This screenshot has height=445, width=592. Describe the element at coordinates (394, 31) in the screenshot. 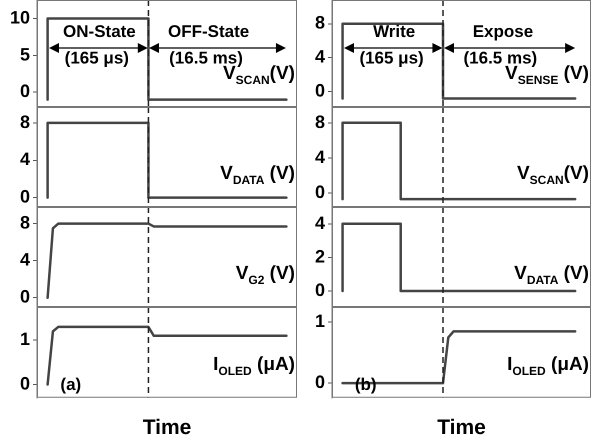

I see `annotation: Write` at that location.